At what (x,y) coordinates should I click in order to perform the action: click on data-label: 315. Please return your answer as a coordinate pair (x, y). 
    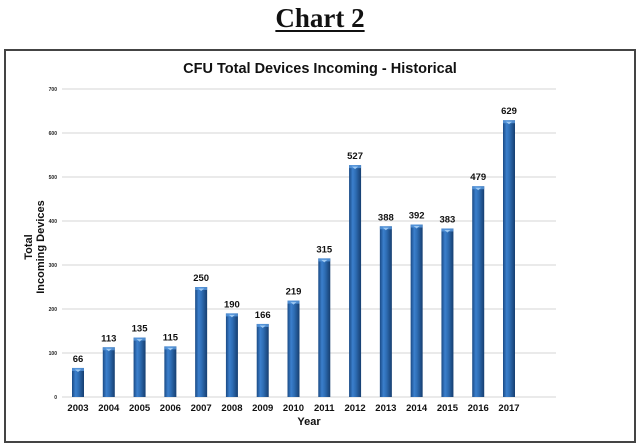
    Looking at the image, I should click on (324, 249).